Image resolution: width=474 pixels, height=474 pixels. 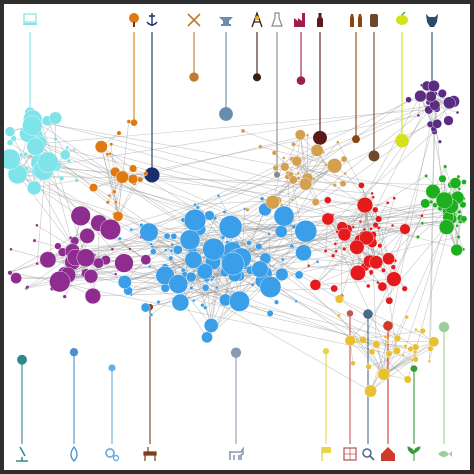 I want to click on gears-icon, so click(x=112, y=455).